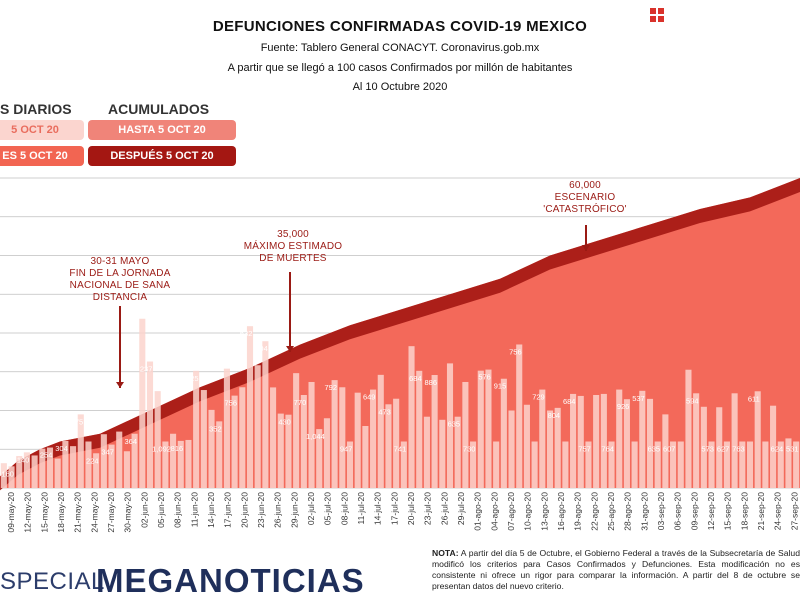  What do you see at coordinates (761, 511) in the screenshot?
I see `x-tick-label: 21-sep-20` at bounding box center [761, 511].